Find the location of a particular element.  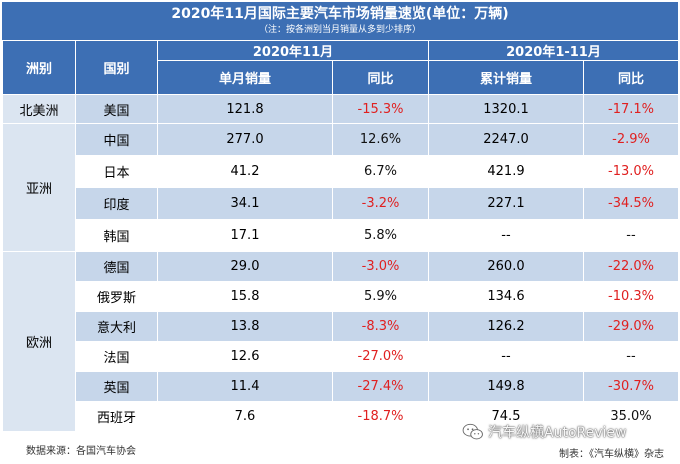

cumulative-cell: 134.6 is located at coordinates (506, 296).